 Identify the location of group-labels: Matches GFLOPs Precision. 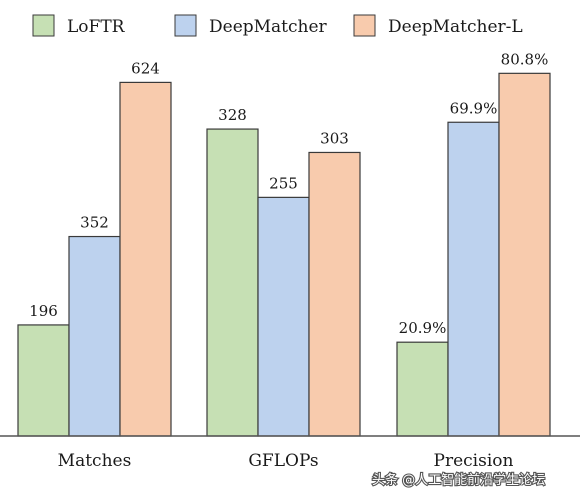
(286, 461).